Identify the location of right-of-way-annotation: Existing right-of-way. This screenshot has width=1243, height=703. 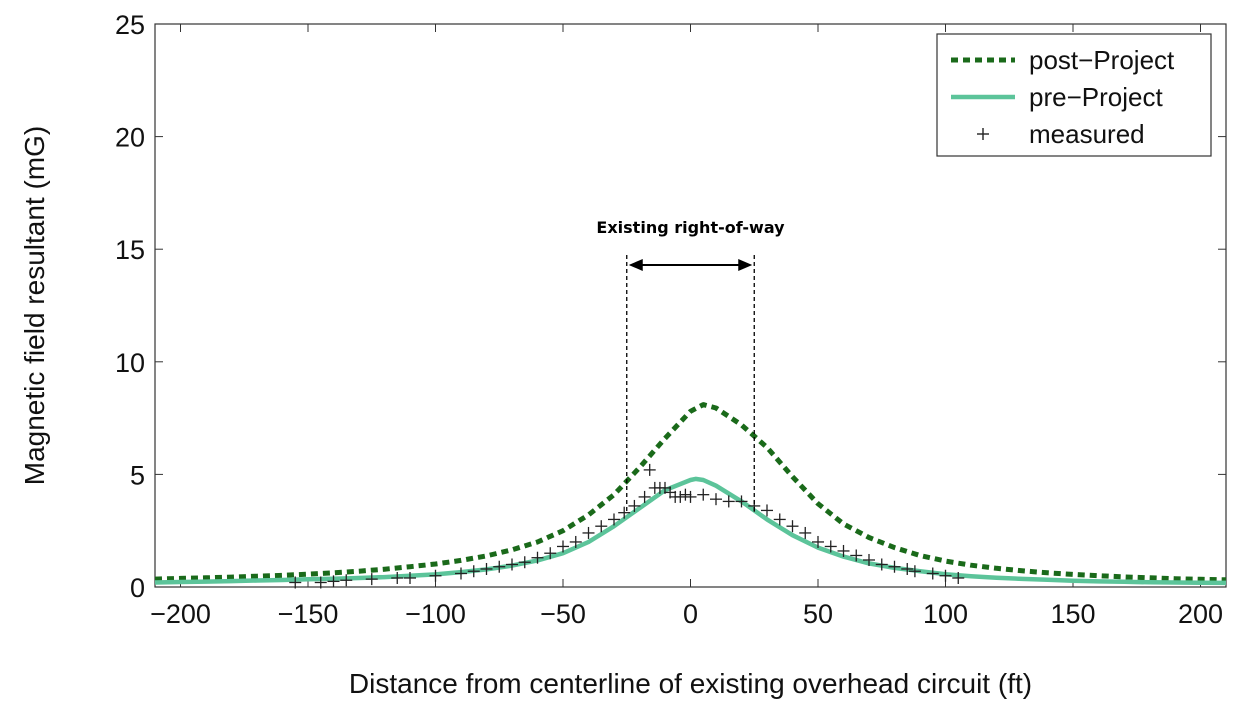
(690, 365).